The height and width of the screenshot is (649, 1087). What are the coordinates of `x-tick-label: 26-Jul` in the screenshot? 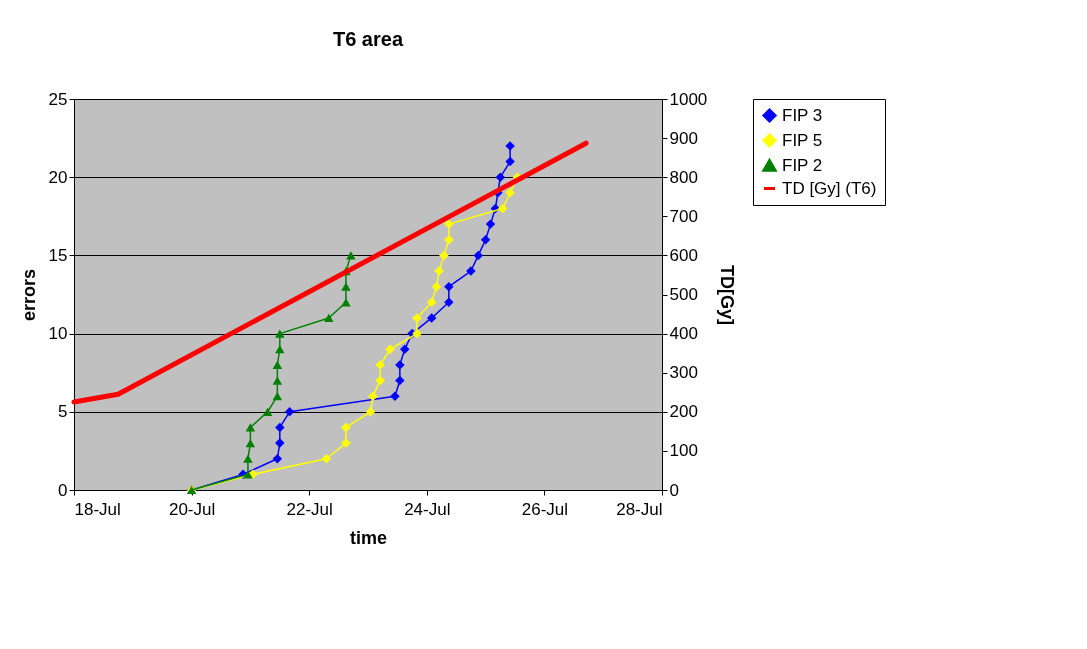 It's located at (545, 509).